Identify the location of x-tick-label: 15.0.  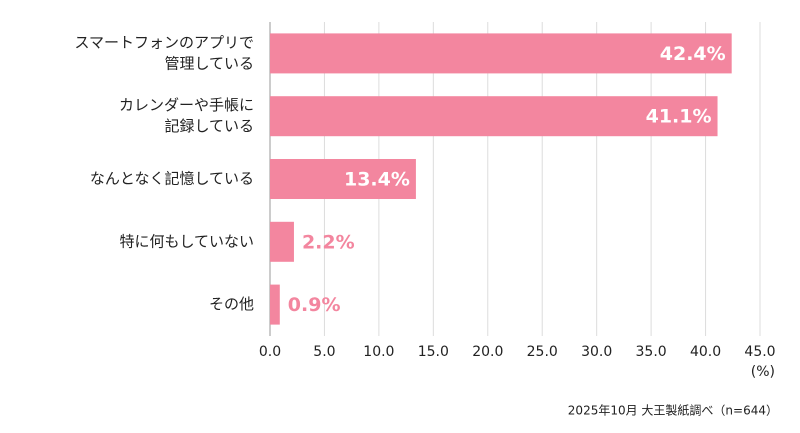
(433, 352).